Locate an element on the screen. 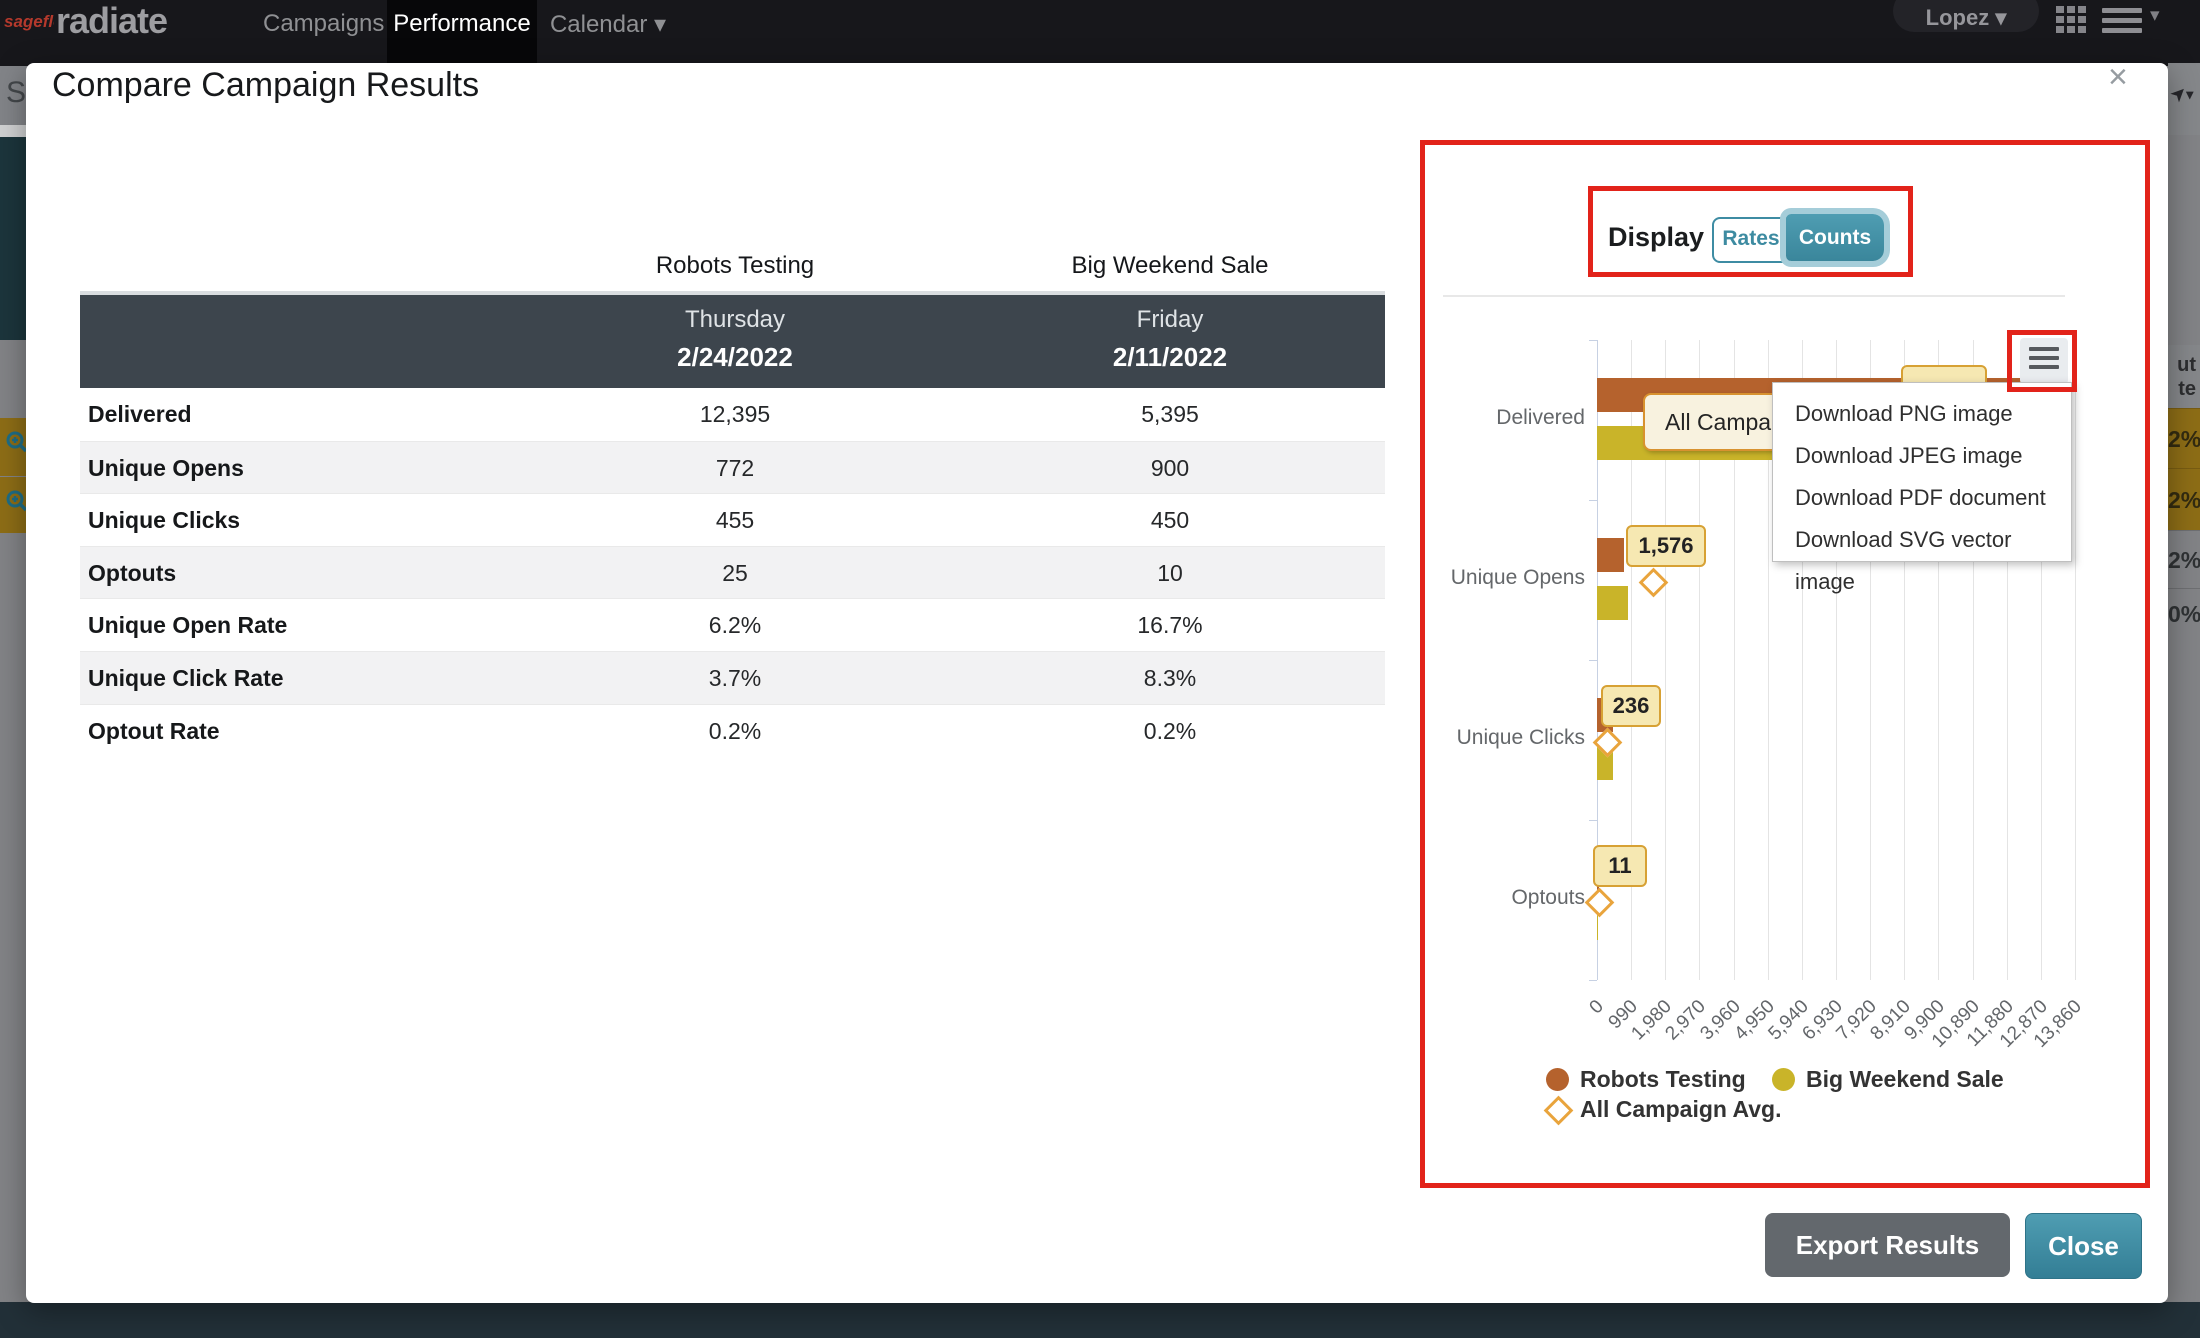 Image resolution: width=2200 pixels, height=1338 pixels. row-value: 6.2% is located at coordinates (735, 625).